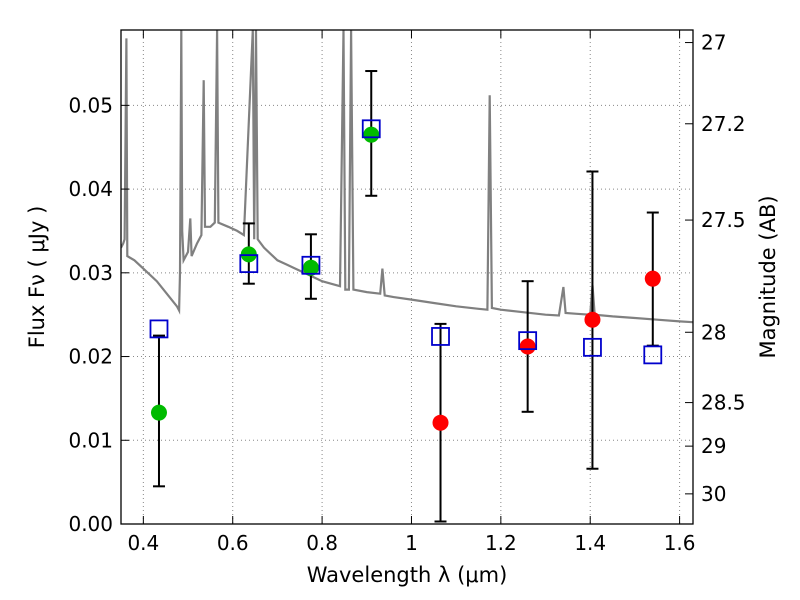 The height and width of the screenshot is (600, 800). Describe the element at coordinates (233, 543) in the screenshot. I see `x-tick-label: 0.6` at that location.